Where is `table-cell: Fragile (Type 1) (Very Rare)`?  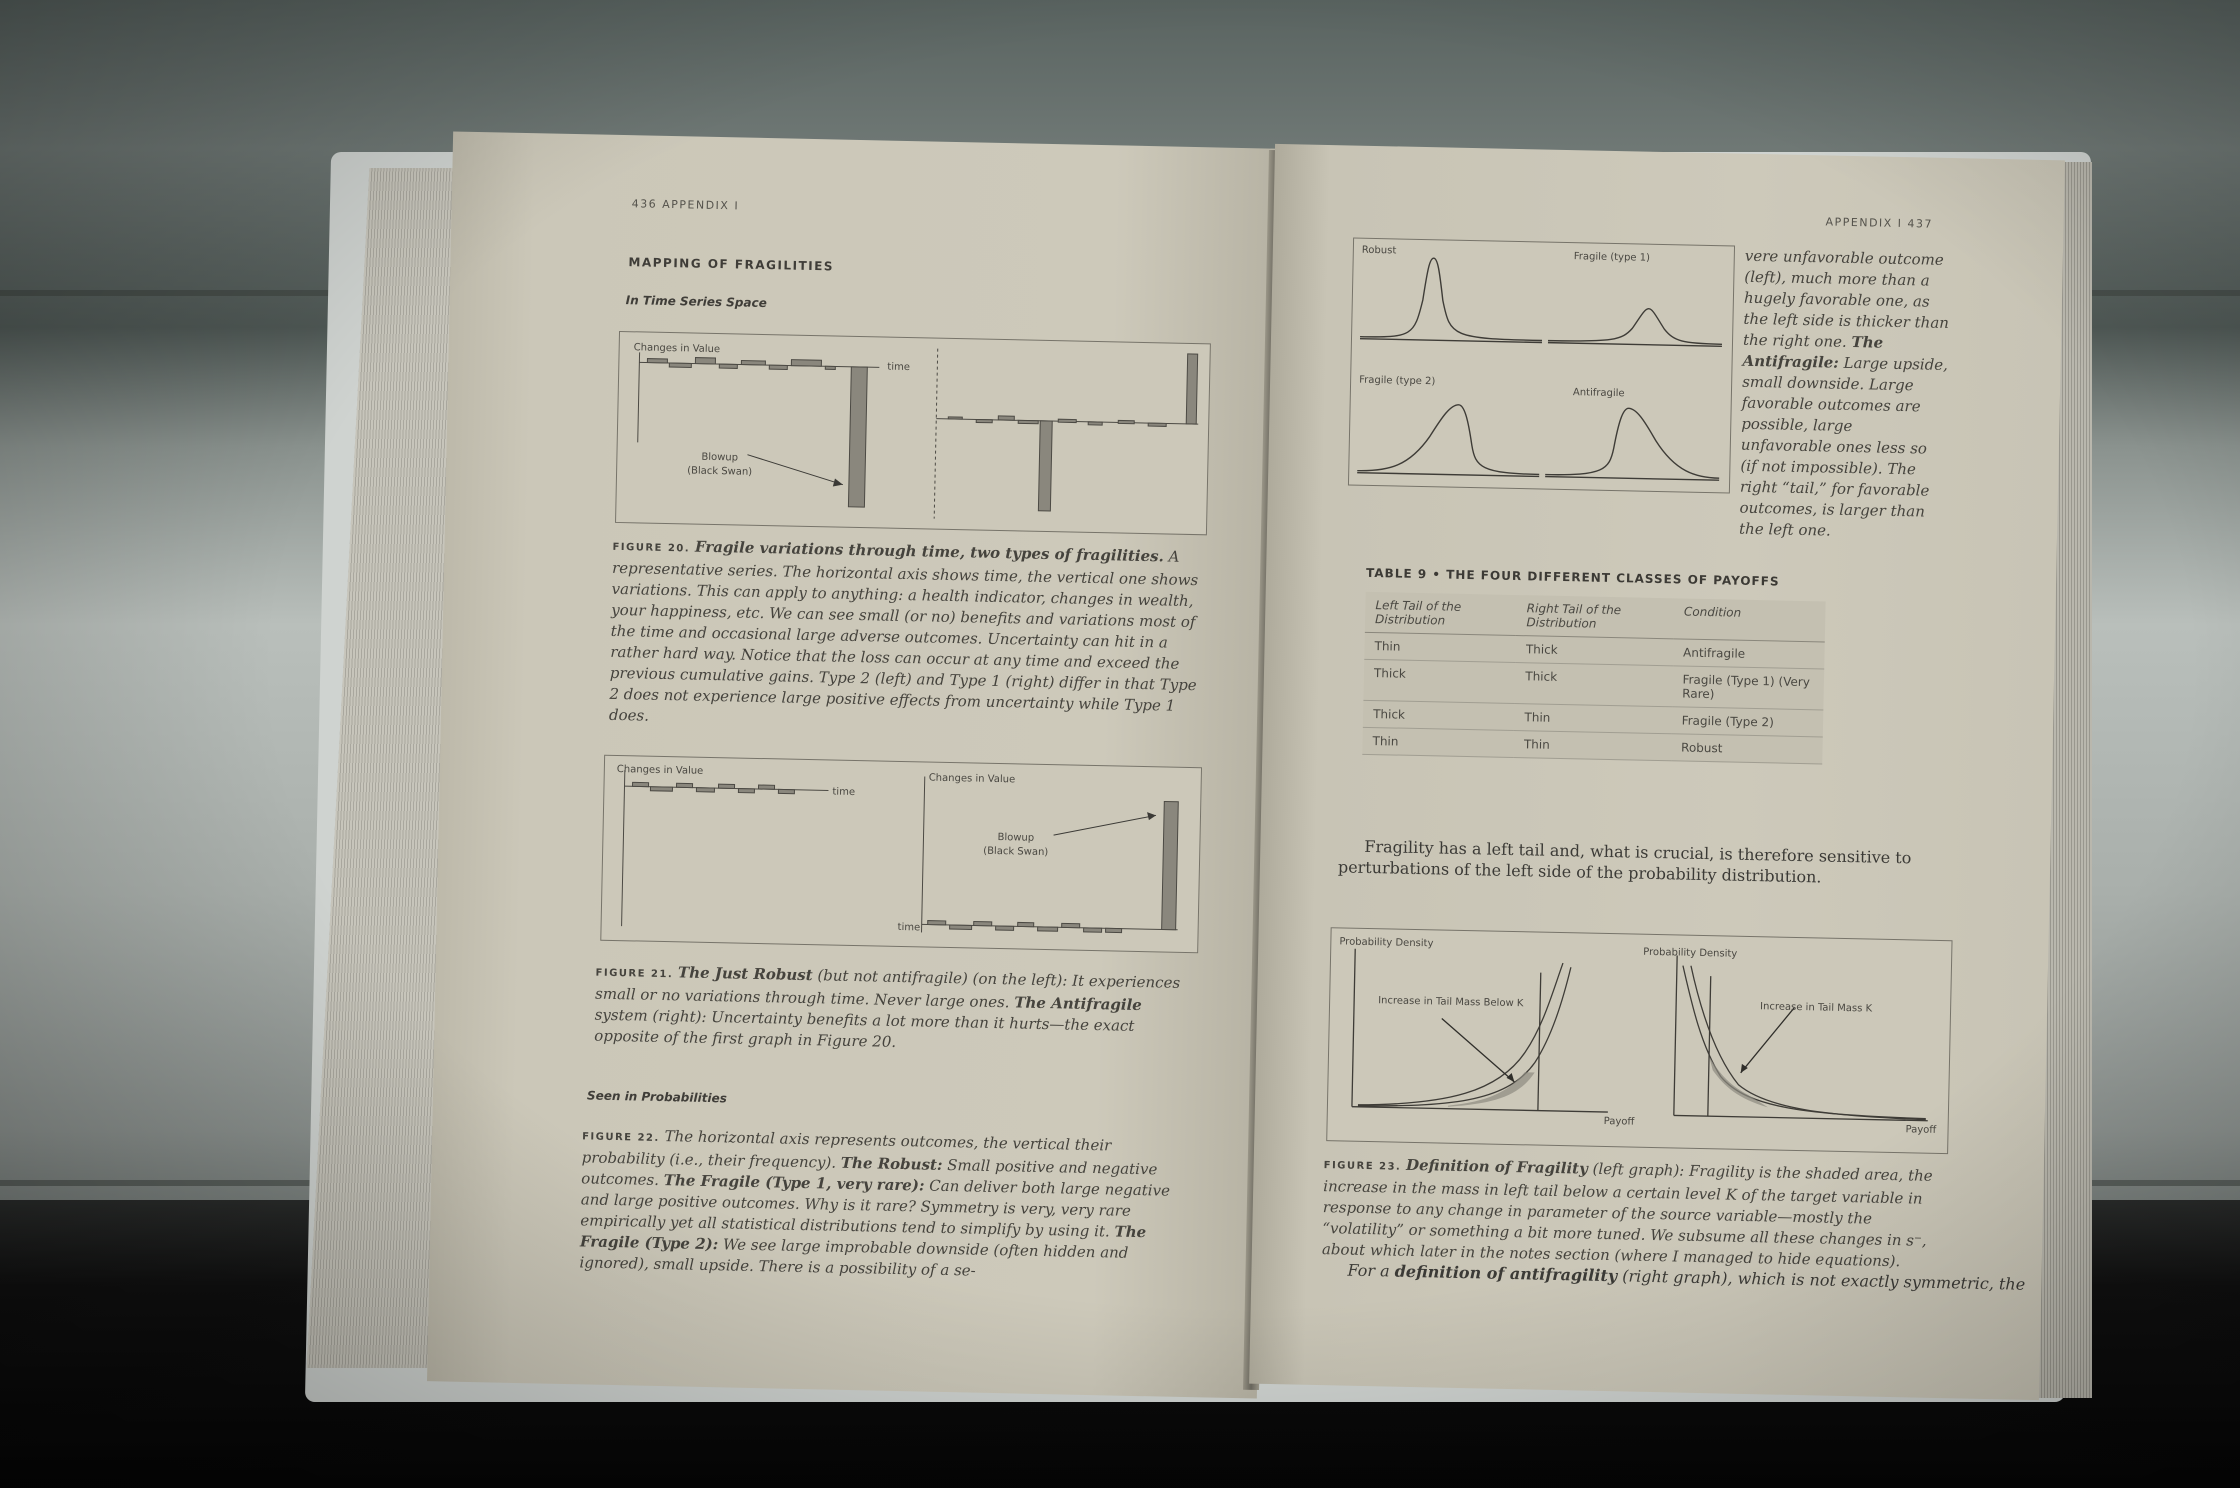 table-cell: Fragile (Type 1) (Very Rare) is located at coordinates (1748, 687).